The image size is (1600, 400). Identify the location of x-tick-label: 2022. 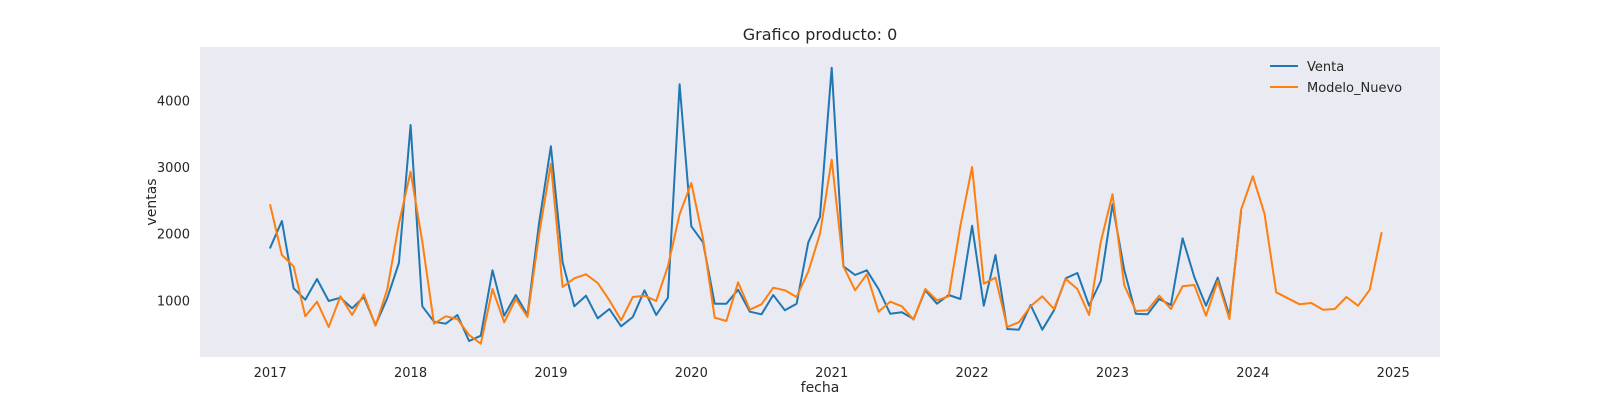
(972, 373).